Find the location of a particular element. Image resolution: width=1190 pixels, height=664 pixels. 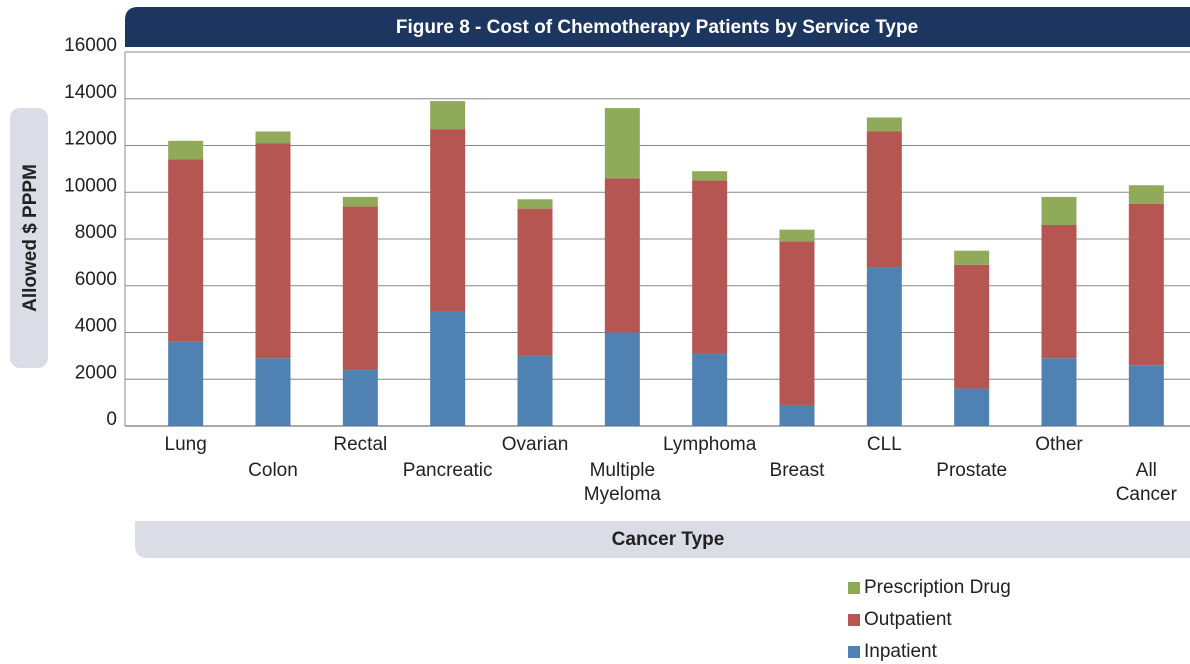

title-banner is located at coordinates (657, 27).